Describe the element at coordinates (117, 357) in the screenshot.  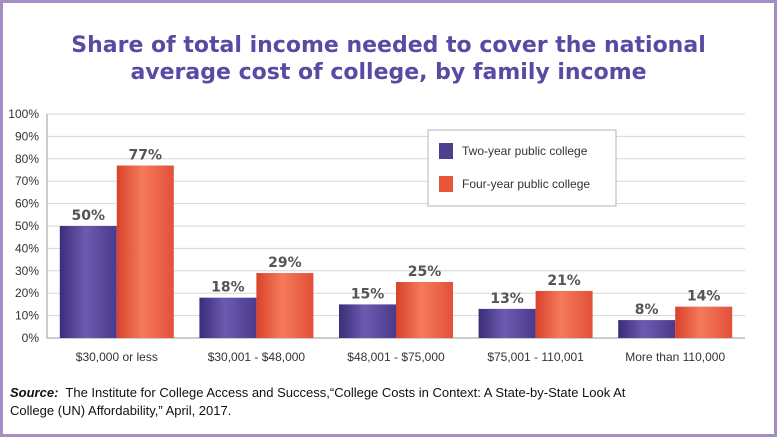
I see `x-tick-label: $30,000 or less` at that location.